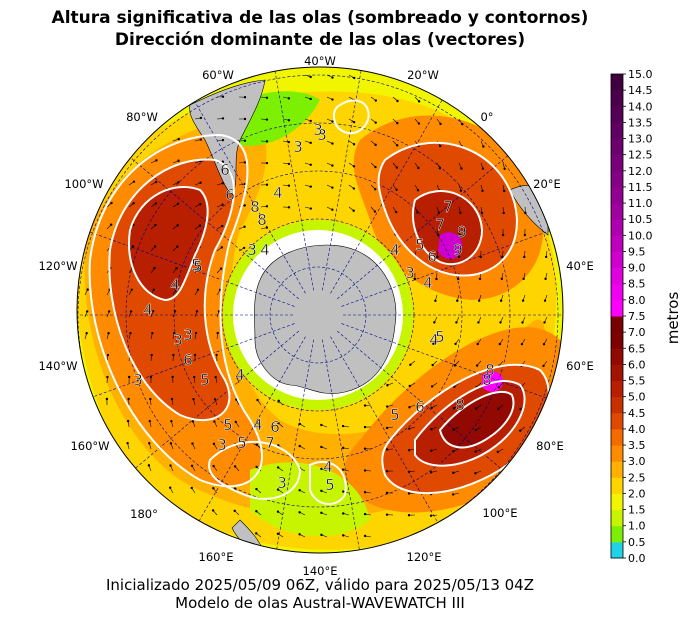 The width and height of the screenshot is (688, 621). Describe the element at coordinates (458, 250) in the screenshot. I see `contour-label: 9` at that location.